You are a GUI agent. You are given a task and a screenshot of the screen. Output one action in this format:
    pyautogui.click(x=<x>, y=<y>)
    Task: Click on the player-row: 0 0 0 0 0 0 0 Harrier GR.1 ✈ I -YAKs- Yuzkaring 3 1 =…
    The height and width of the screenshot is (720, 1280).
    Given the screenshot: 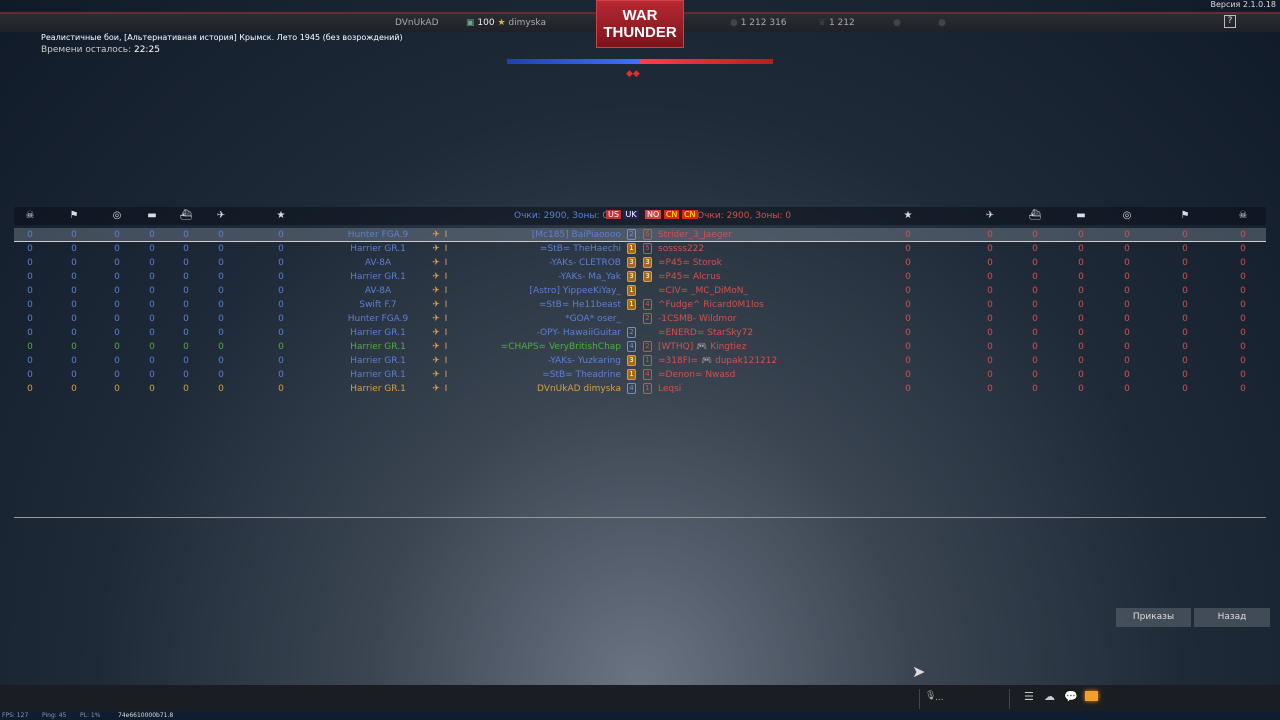 What is the action you would take?
    pyautogui.click(x=640, y=361)
    